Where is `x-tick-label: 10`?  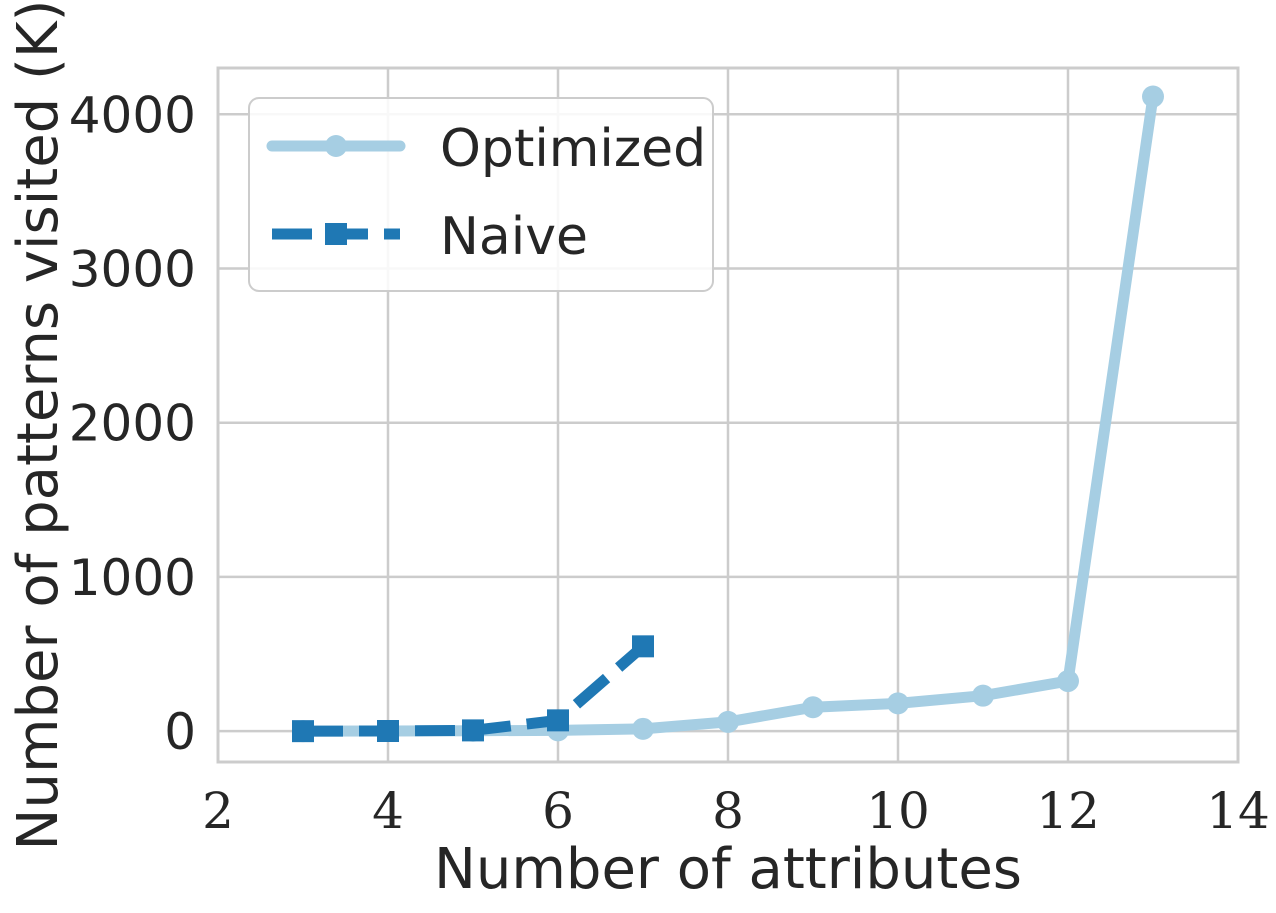
x-tick-label: 10 is located at coordinates (898, 811).